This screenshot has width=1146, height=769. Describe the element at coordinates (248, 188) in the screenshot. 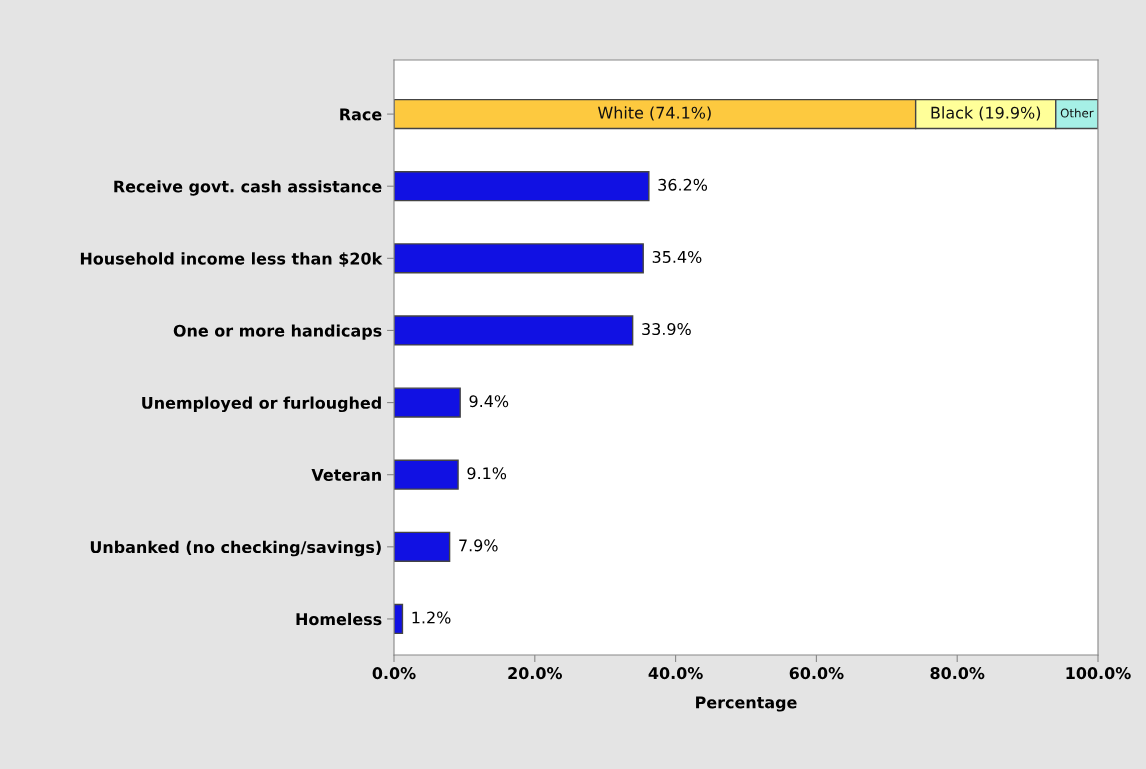

I see `y-tick-label: Receive govt. cash assistance` at that location.